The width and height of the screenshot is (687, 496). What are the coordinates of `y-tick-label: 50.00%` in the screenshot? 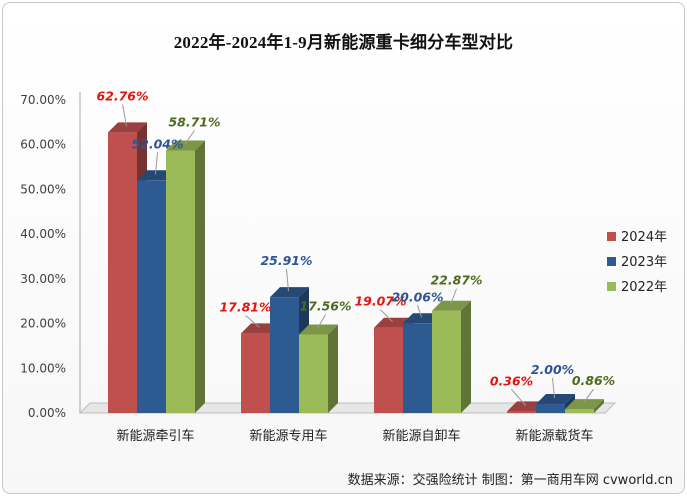 It's located at (43, 189).